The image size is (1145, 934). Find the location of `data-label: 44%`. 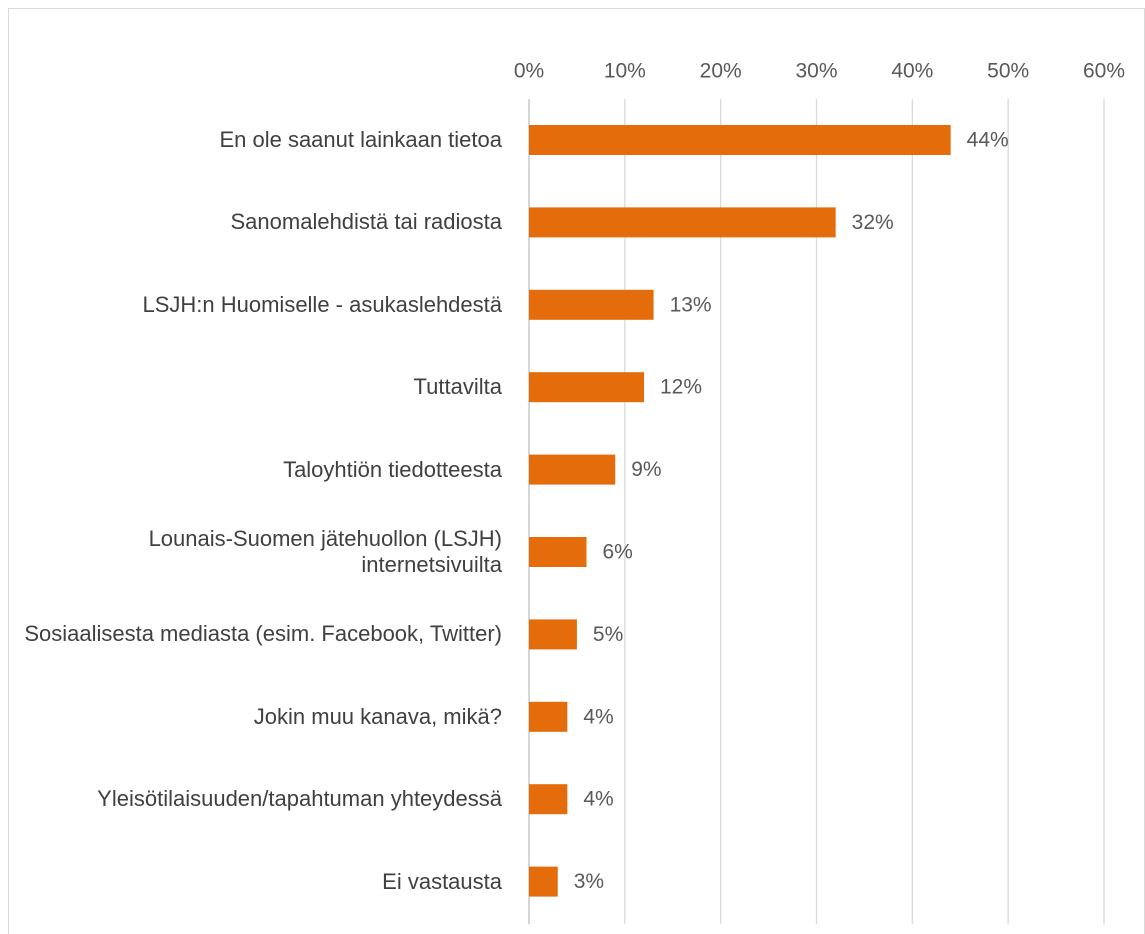

data-label: 44% is located at coordinates (988, 140).